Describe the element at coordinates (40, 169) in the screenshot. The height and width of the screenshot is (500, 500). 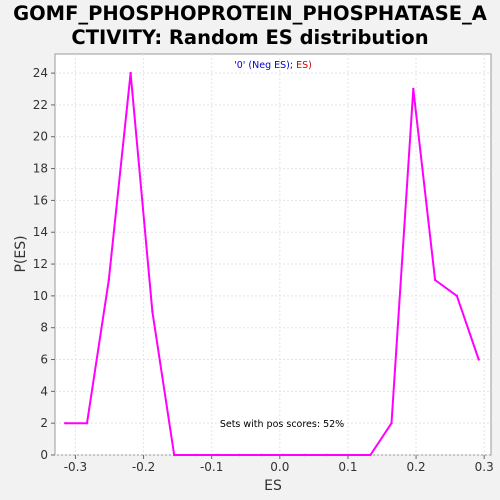
I see `y-tick-label: 18` at that location.